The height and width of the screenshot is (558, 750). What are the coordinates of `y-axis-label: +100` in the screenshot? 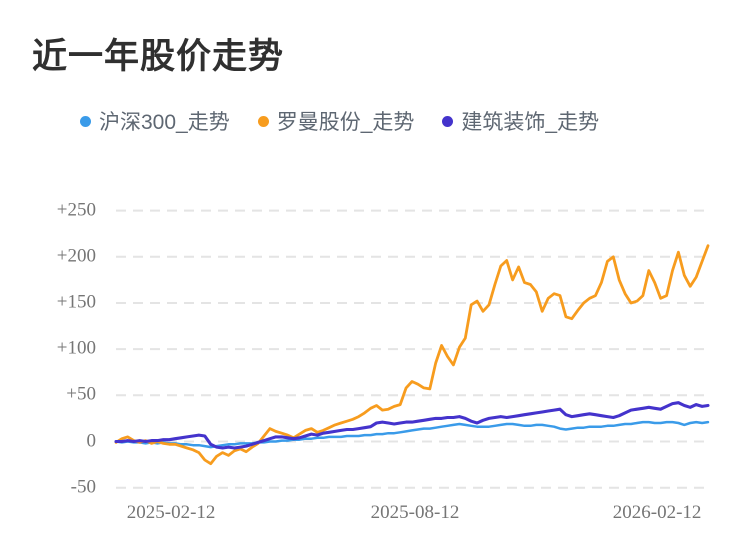 It's located at (76, 348).